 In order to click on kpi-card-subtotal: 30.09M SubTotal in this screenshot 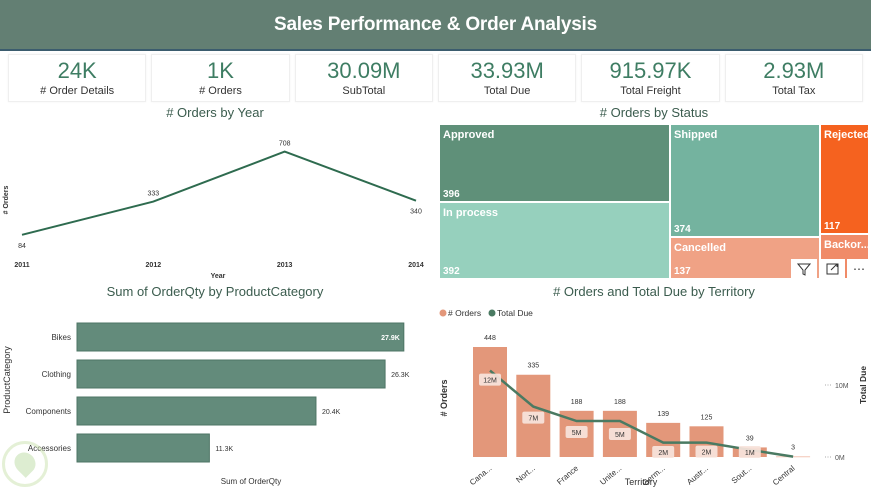, I will do `click(363, 78)`.